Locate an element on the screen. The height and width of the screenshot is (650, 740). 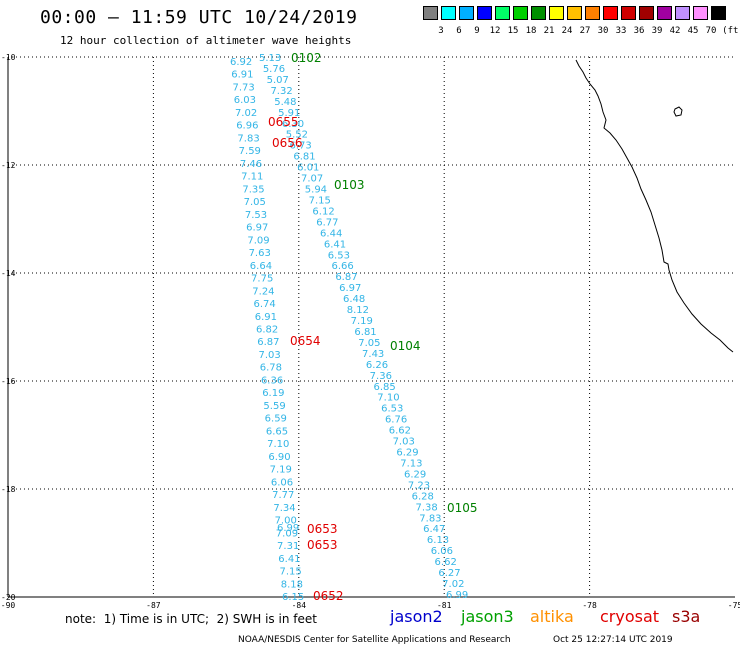
legend-cryosat: cryosat is located at coordinates (630, 616).